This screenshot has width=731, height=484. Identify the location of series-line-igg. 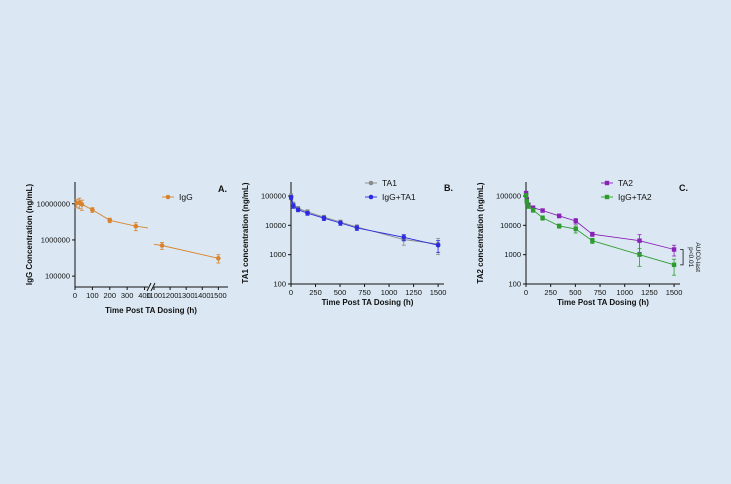
(112, 215).